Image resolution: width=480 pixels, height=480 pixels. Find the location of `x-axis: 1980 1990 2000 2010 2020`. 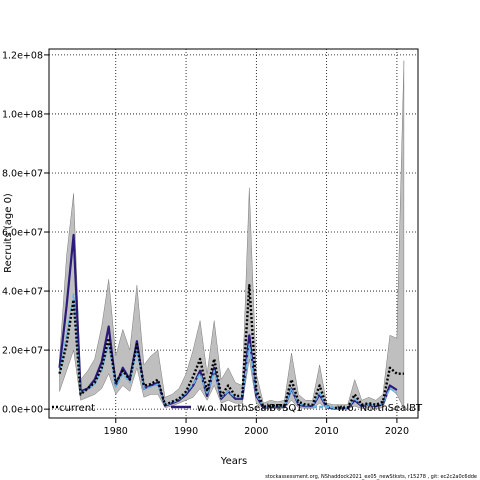

x-axis: 1980 1990 2000 2010 2020 is located at coordinates (256, 427).